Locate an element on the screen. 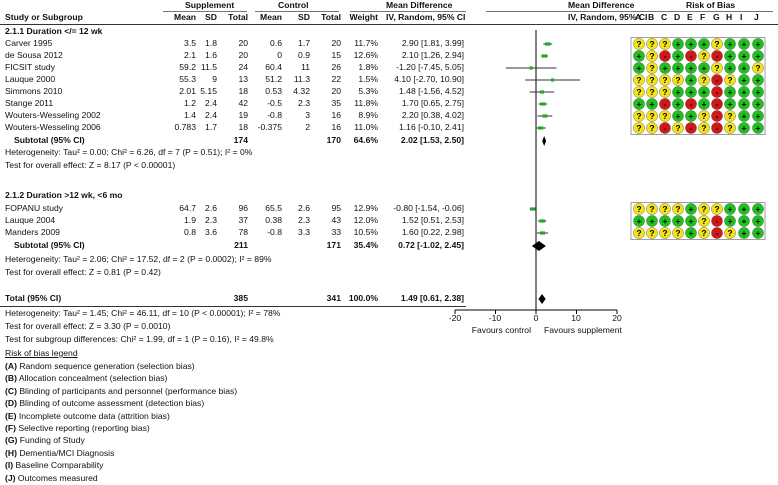 The image size is (778, 485). rob-legend-item: (F) Selective reporting (reporting bias) is located at coordinates (77, 428).